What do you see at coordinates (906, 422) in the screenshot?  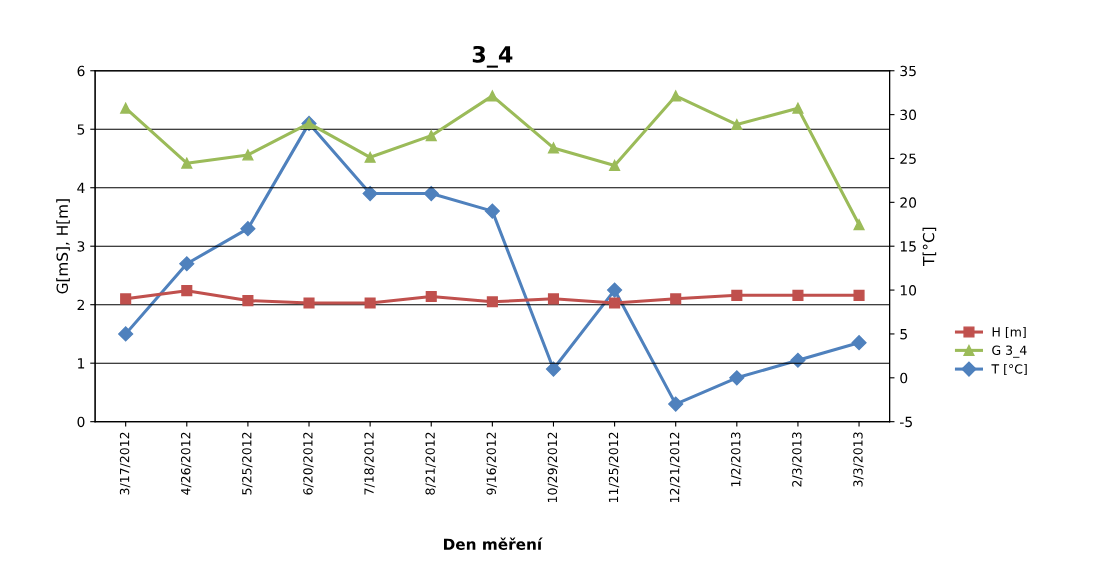 I see `y2-tick-label: -5` at bounding box center [906, 422].